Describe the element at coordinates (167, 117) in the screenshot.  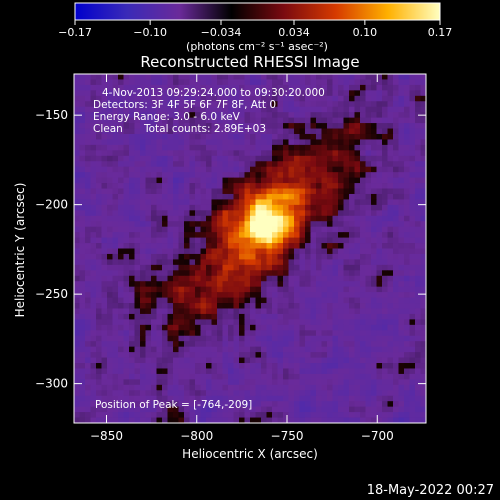
I see `annotation-energy-range: Energy Range: 3.0 - 6.0 keV` at that location.